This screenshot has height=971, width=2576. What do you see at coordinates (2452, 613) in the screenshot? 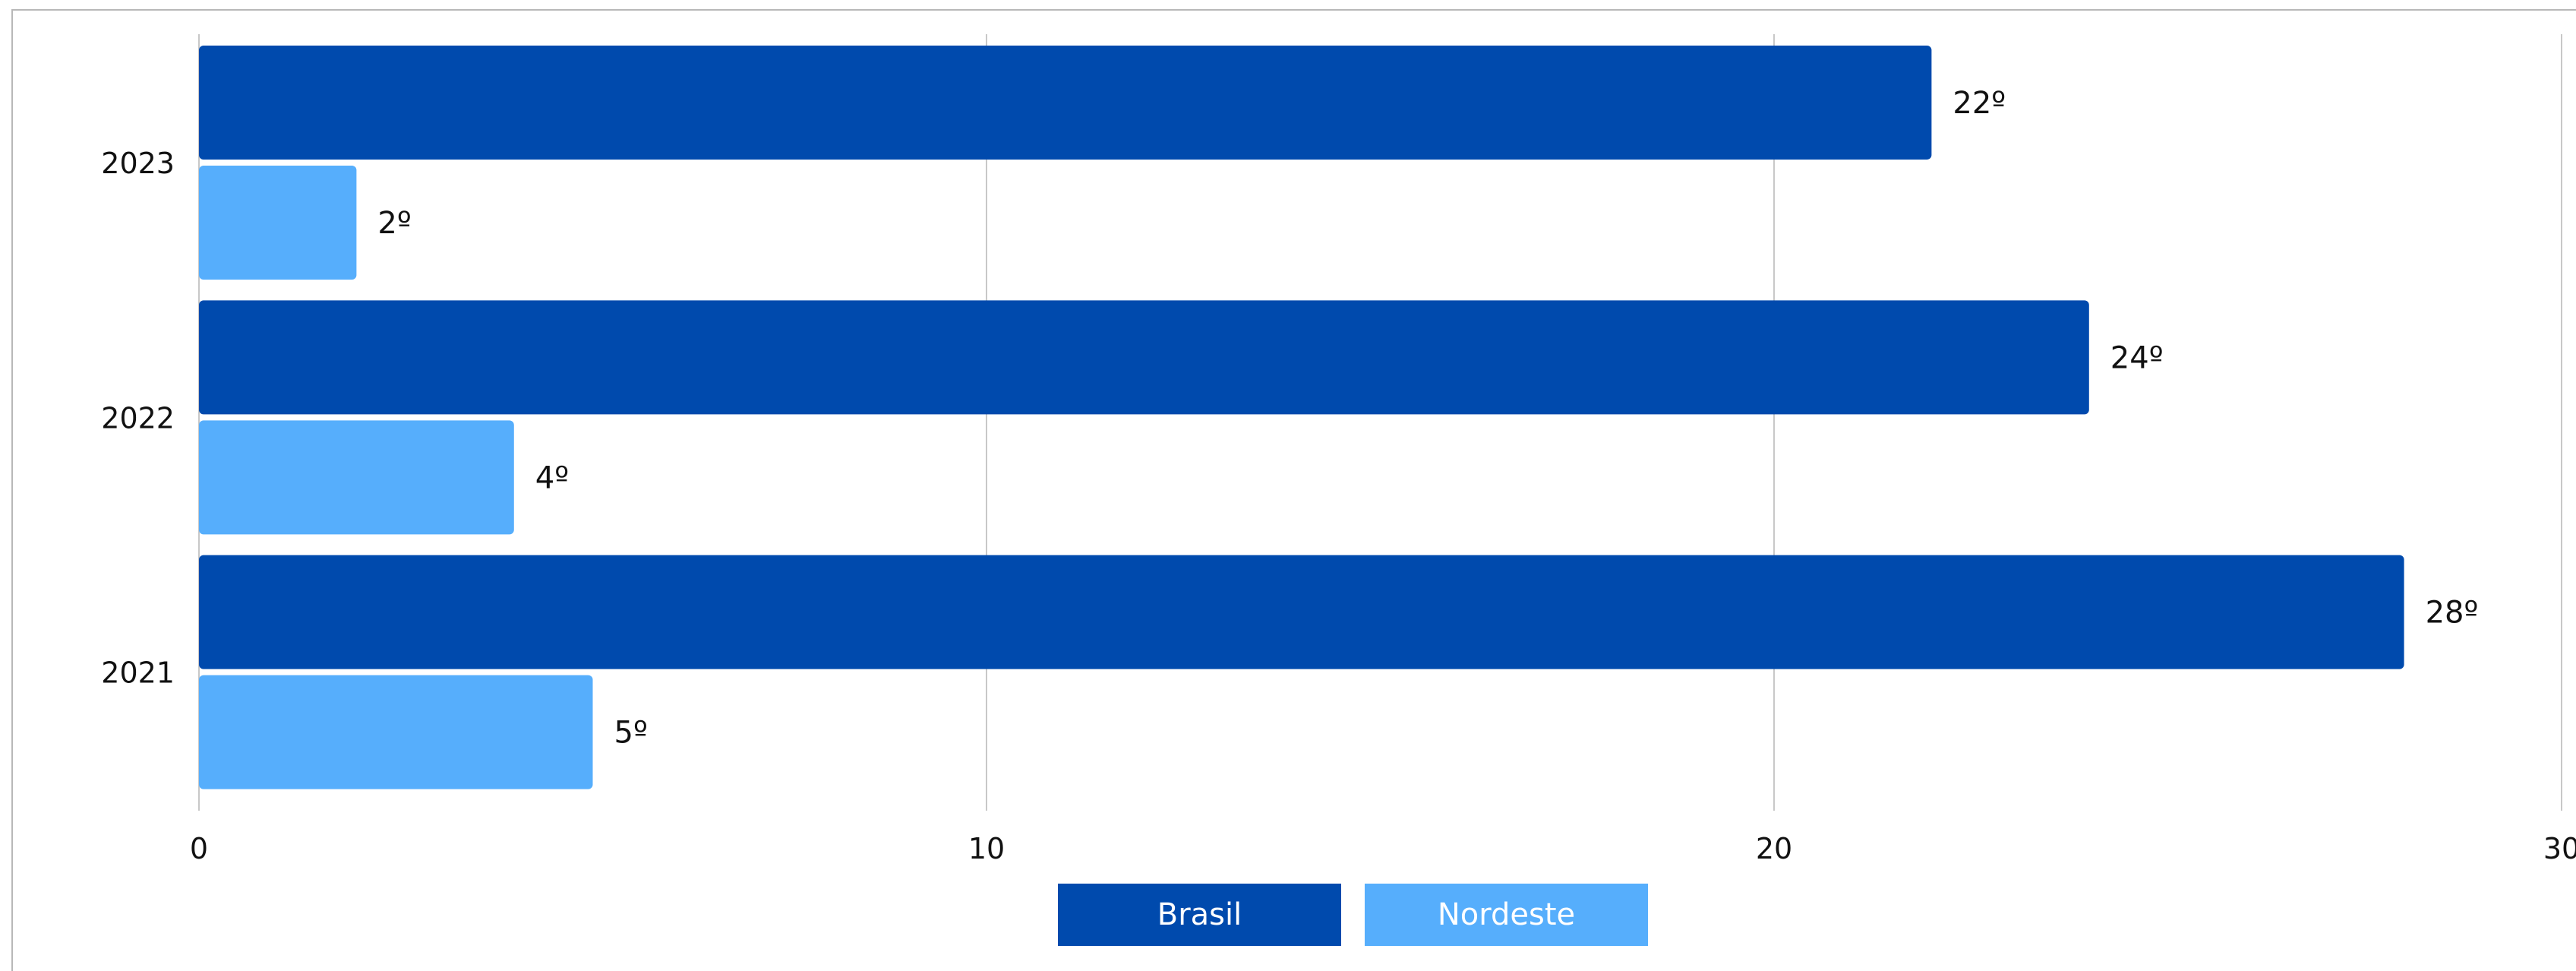
I see `data-label-brasil-2021: 28º` at bounding box center [2452, 613].